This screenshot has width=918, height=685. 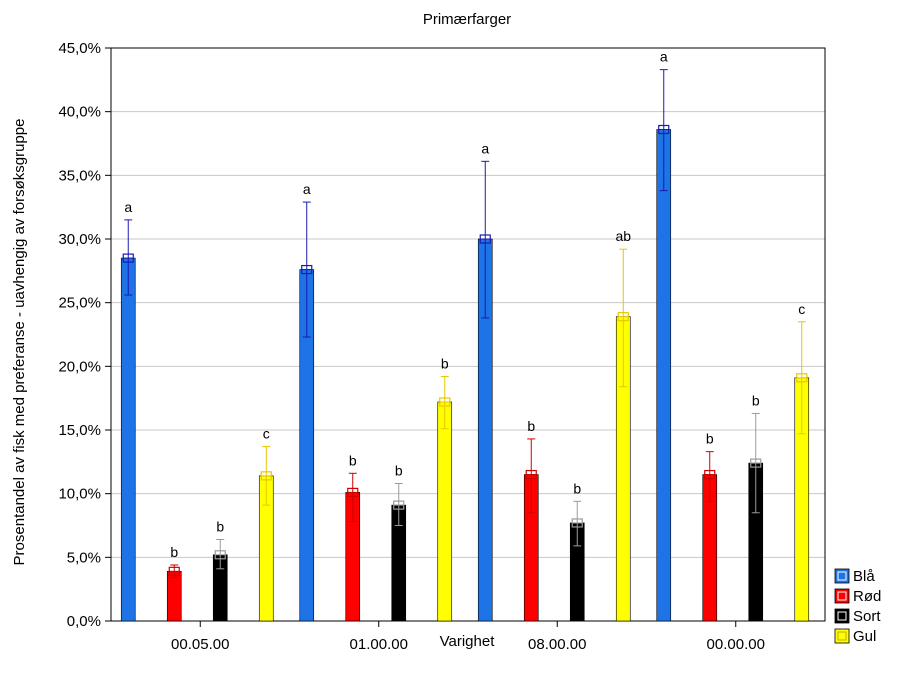 What do you see at coordinates (864, 576) in the screenshot?
I see `legend-label: Blå` at bounding box center [864, 576].